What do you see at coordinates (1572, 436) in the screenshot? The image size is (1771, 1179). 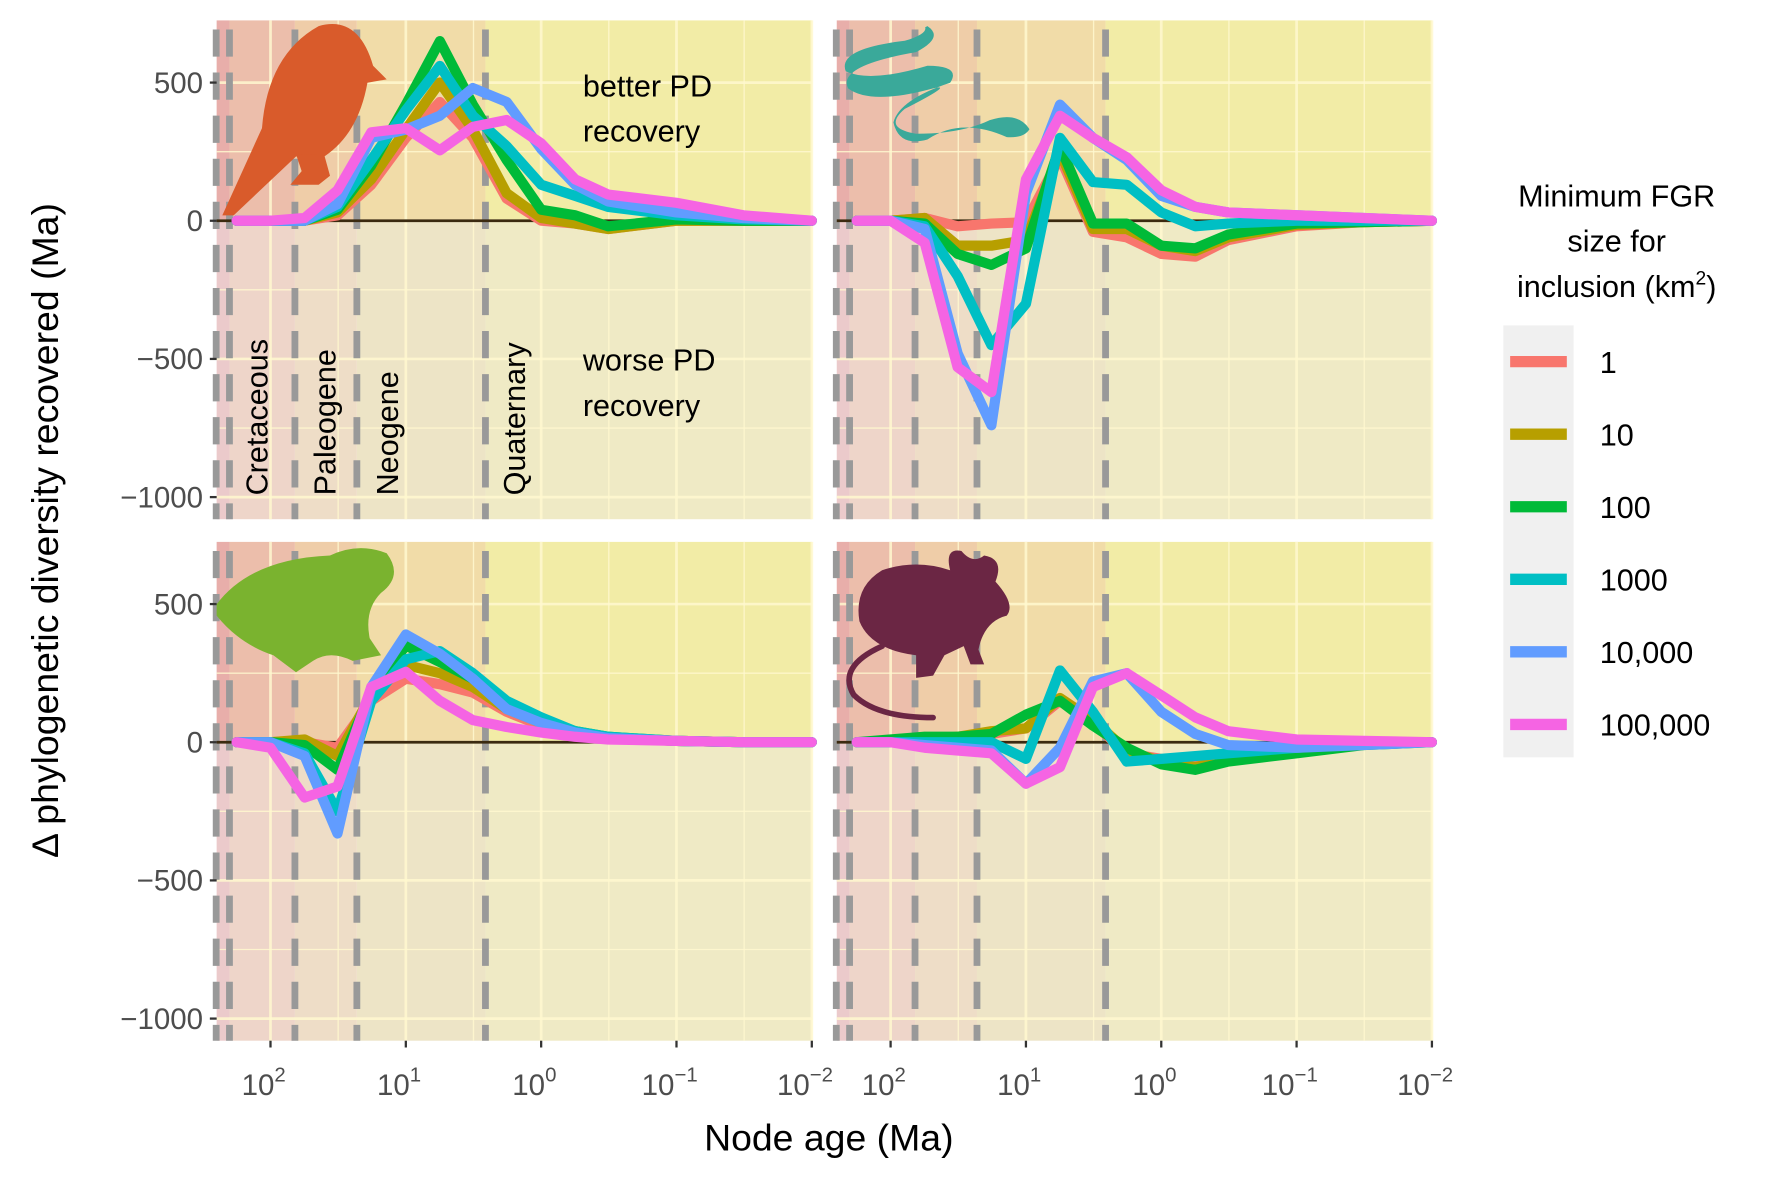 I see `legend-item: 10` at bounding box center [1572, 436].